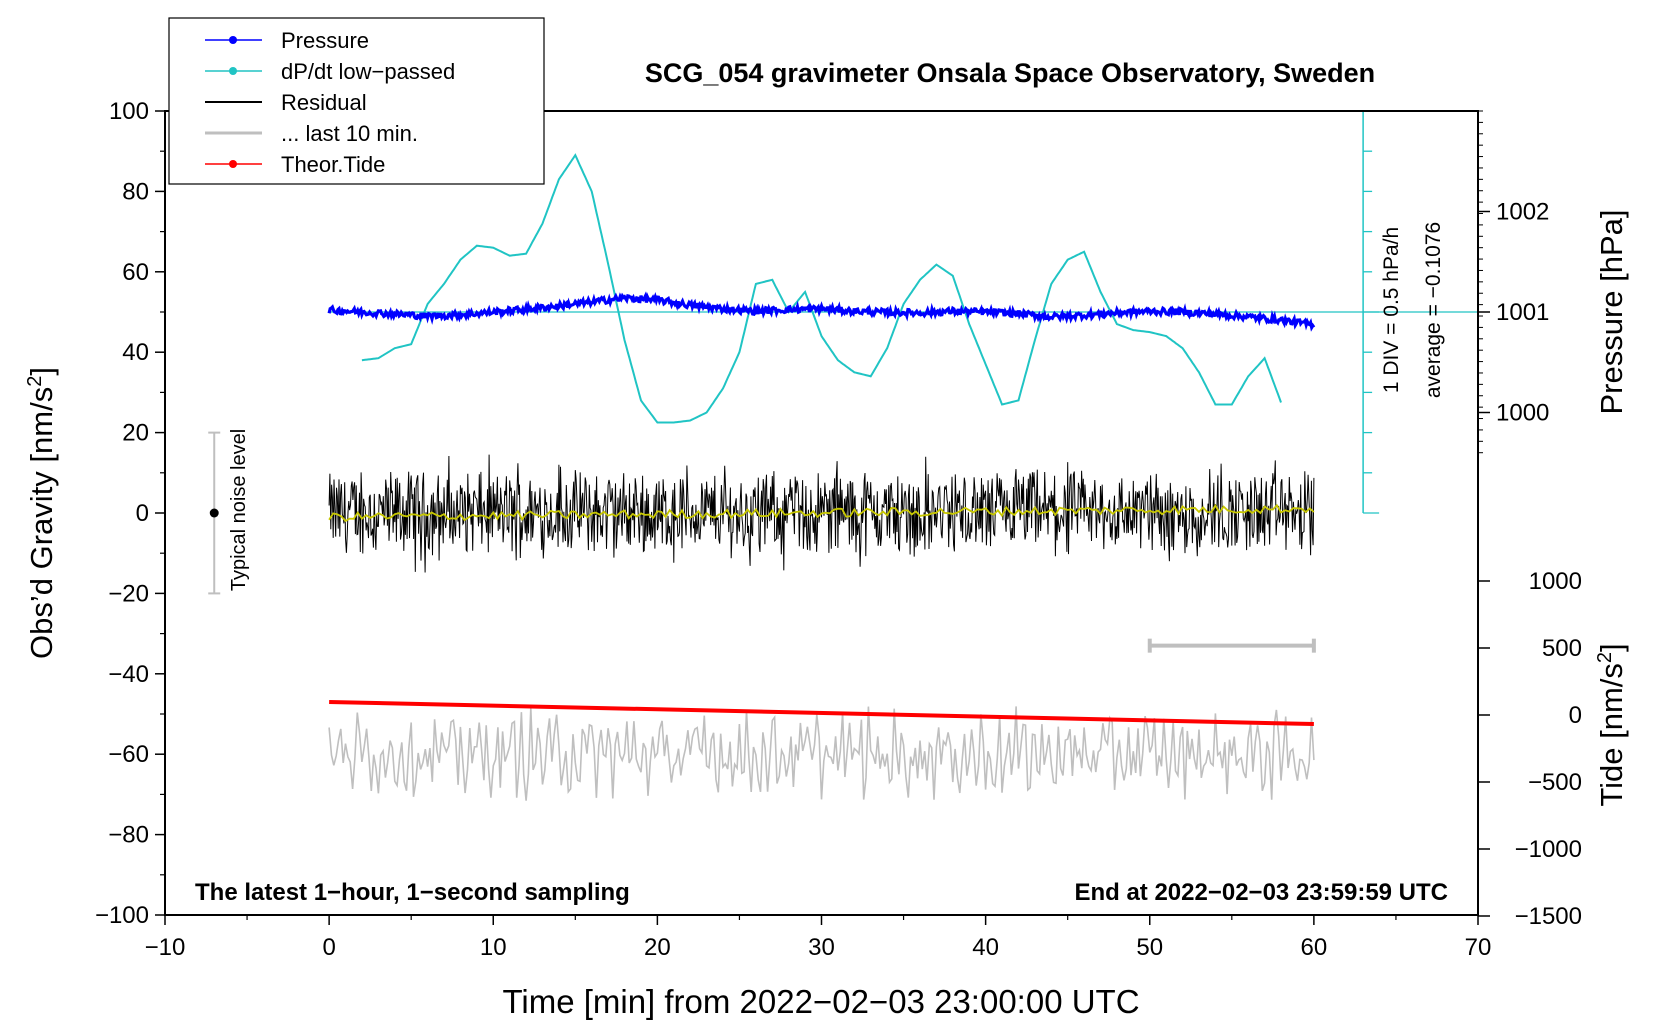 This screenshot has height=1020, width=1660. I want to click on x-tick-label: 60, so click(1314, 947).